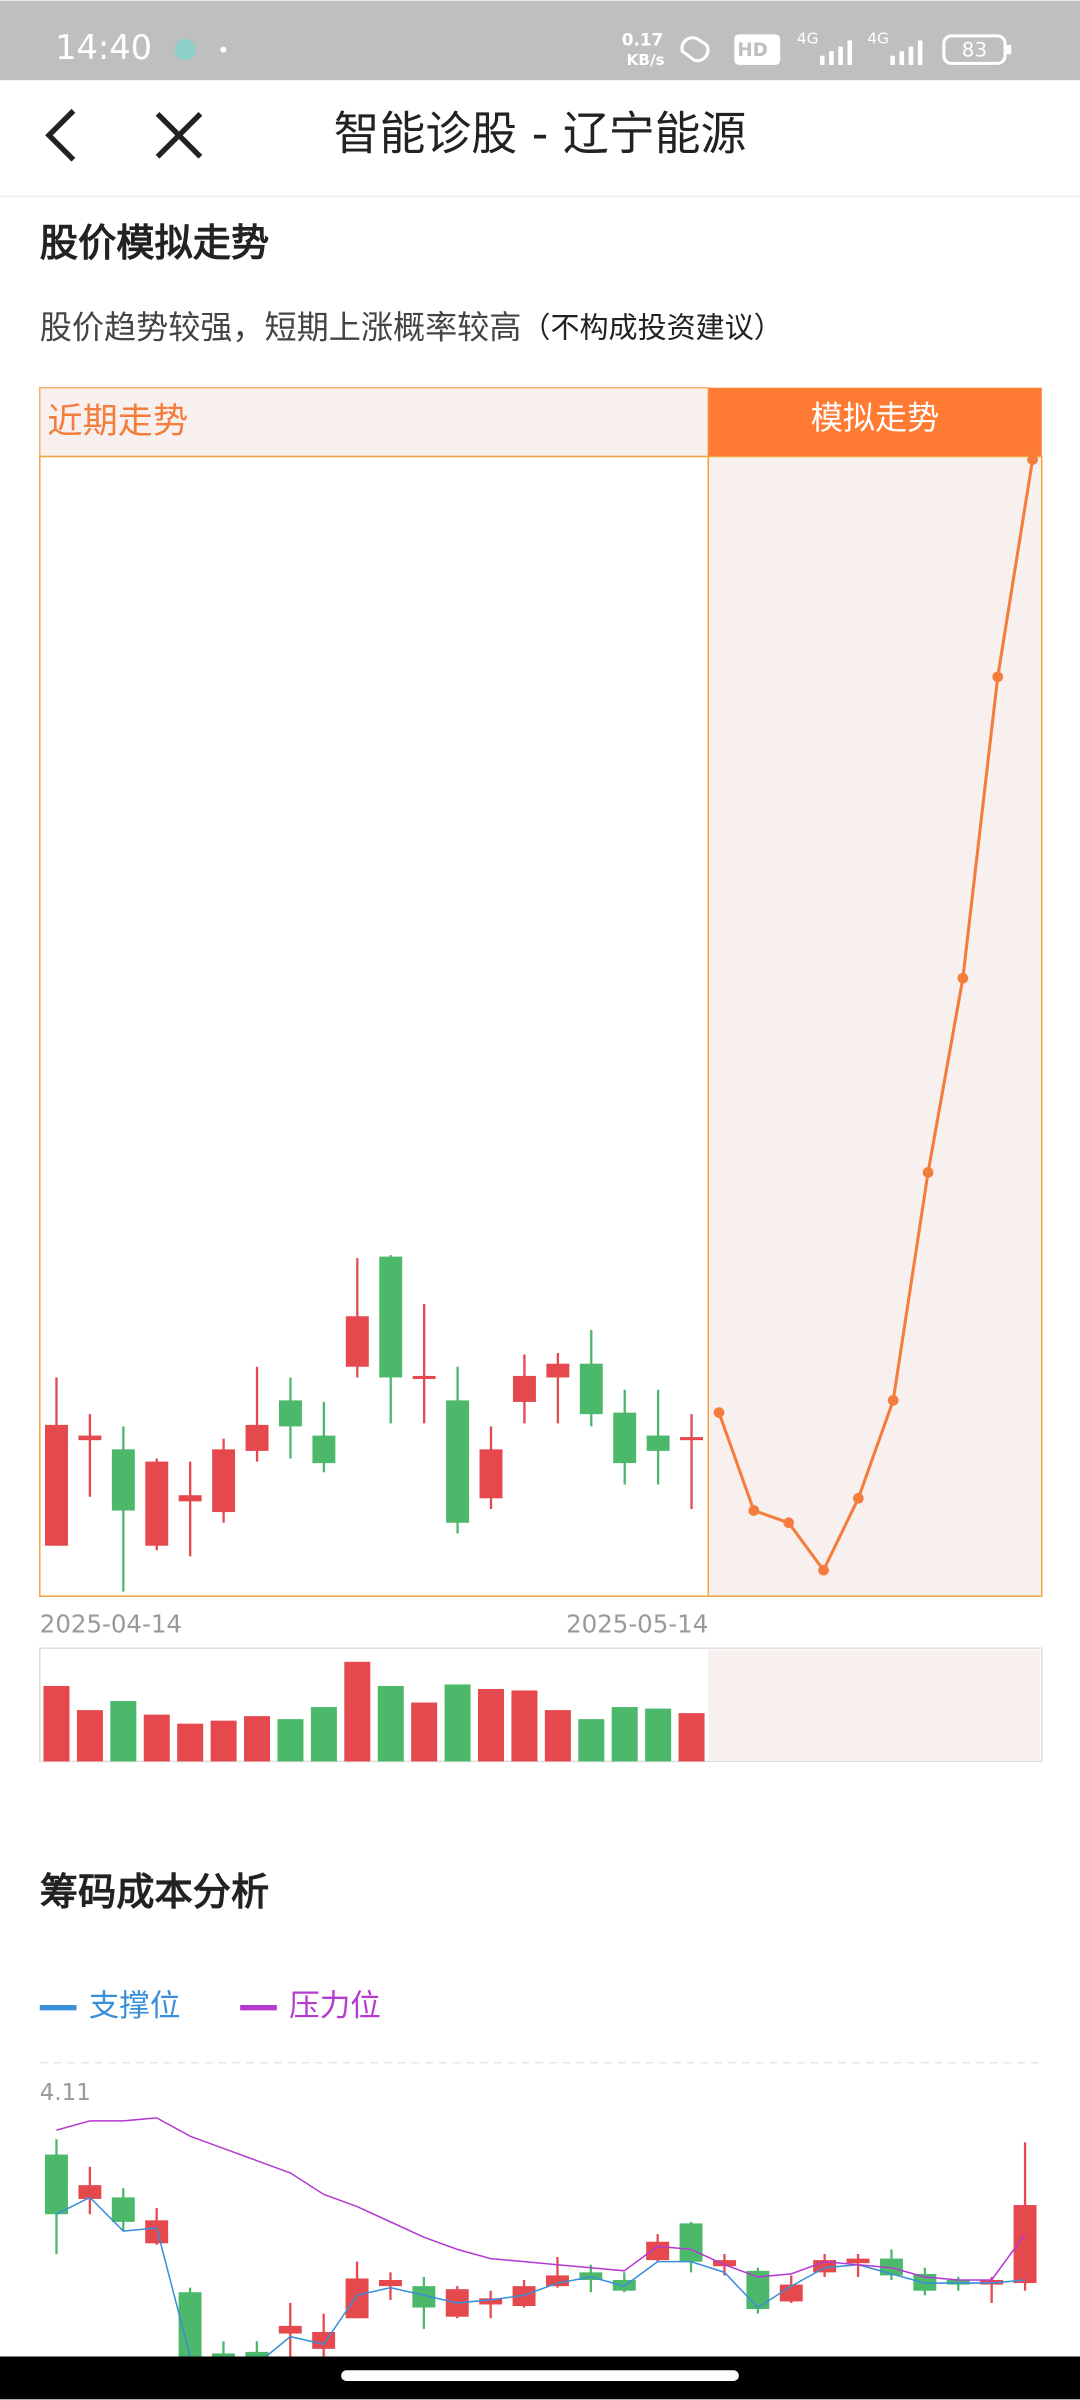 This screenshot has height=2400, width=1080. Describe the element at coordinates (154, 1893) in the screenshot. I see `section-title: 筹码成本分析` at that location.